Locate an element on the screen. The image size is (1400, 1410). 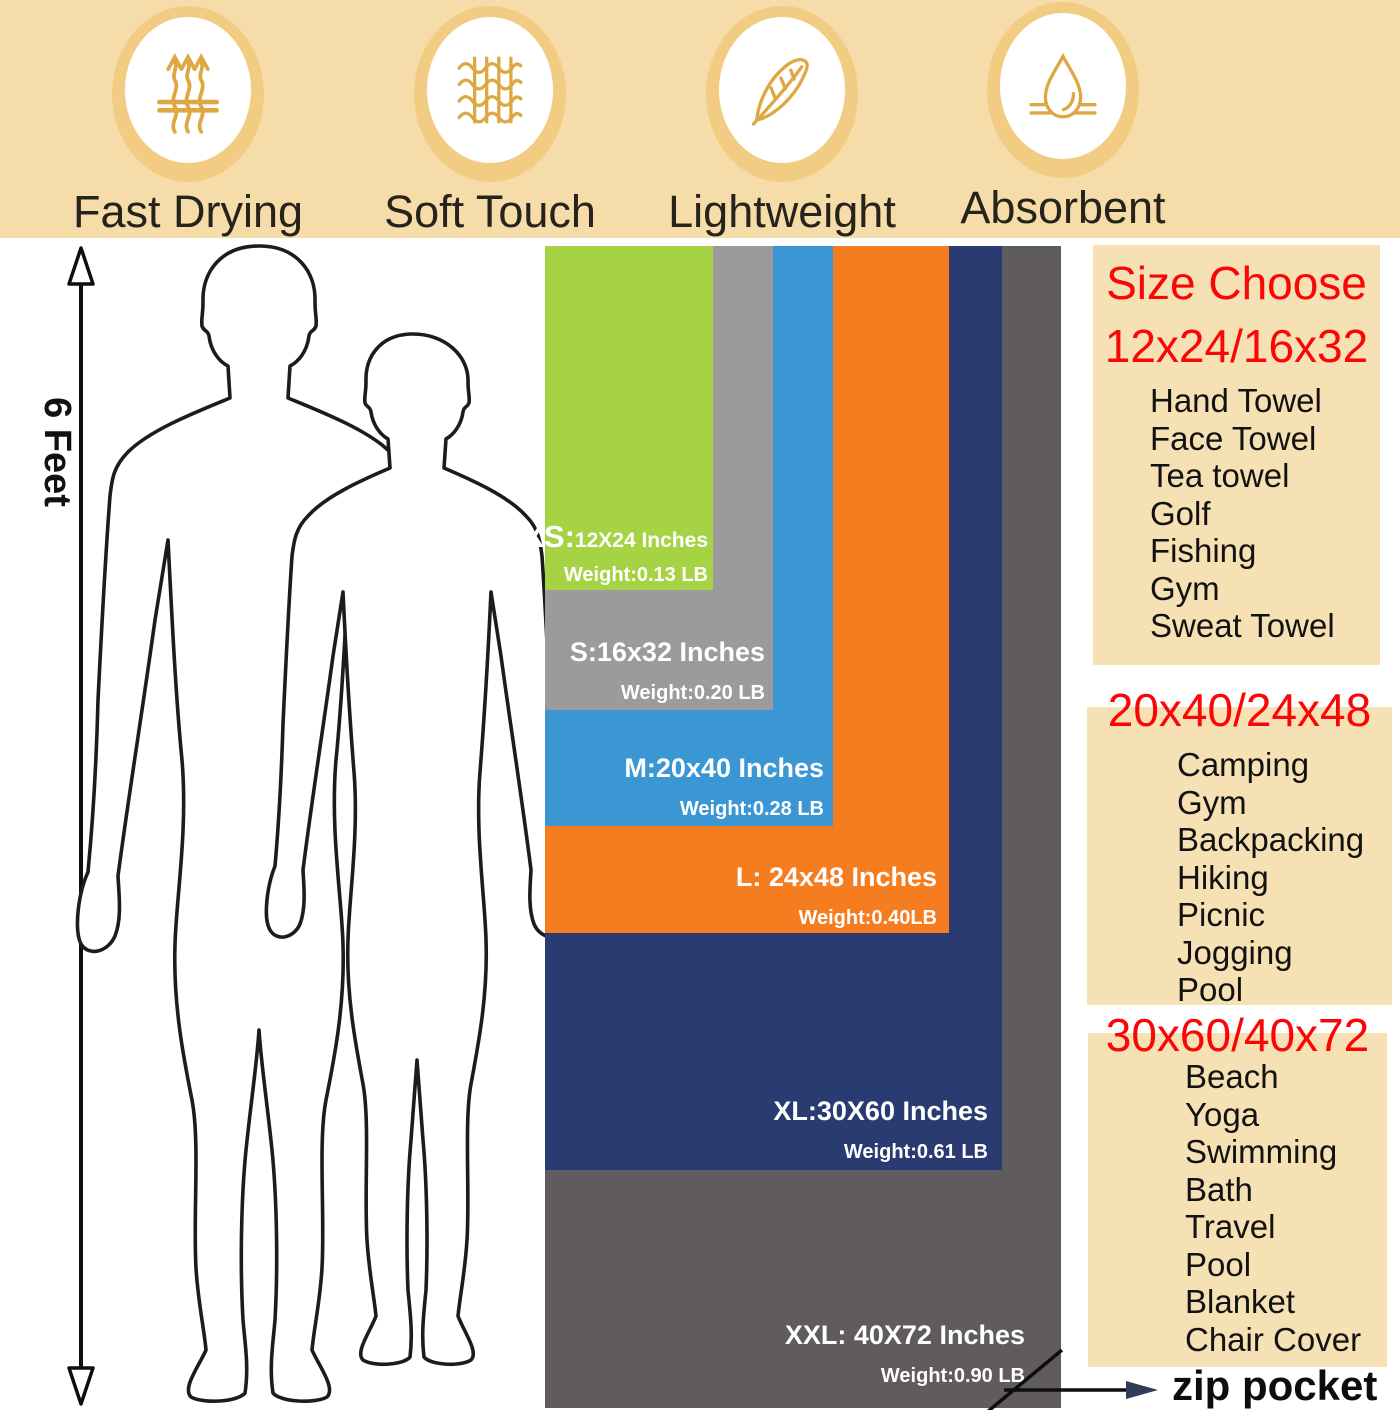
zip-pocket-label: zip pocket is located at coordinates (1275, 1385).